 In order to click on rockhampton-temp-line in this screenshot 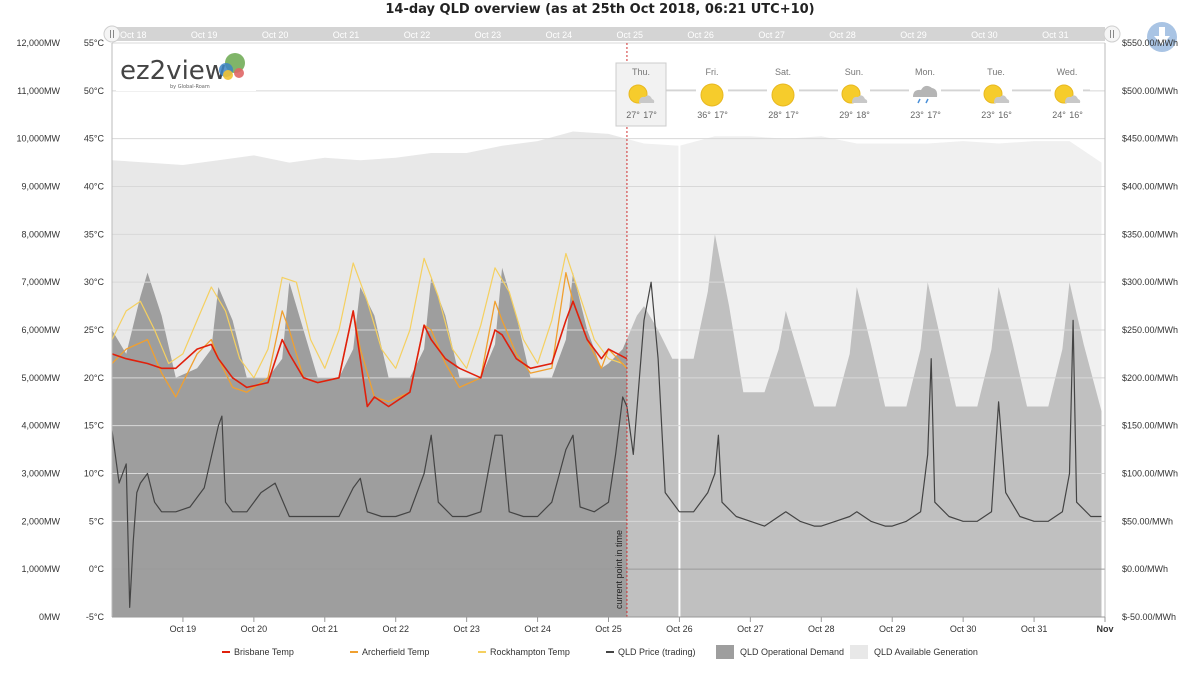, I will do `click(370, 315)`.